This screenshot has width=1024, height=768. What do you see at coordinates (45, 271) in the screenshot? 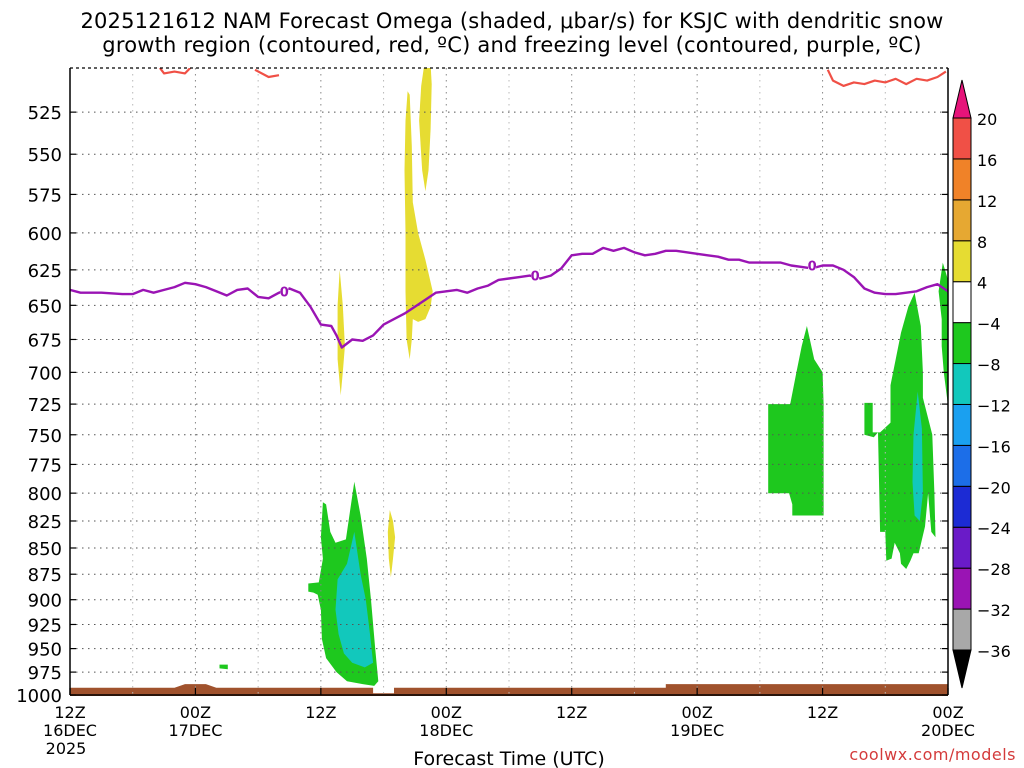
I see `y-tick-label-625: 625` at bounding box center [45, 271].